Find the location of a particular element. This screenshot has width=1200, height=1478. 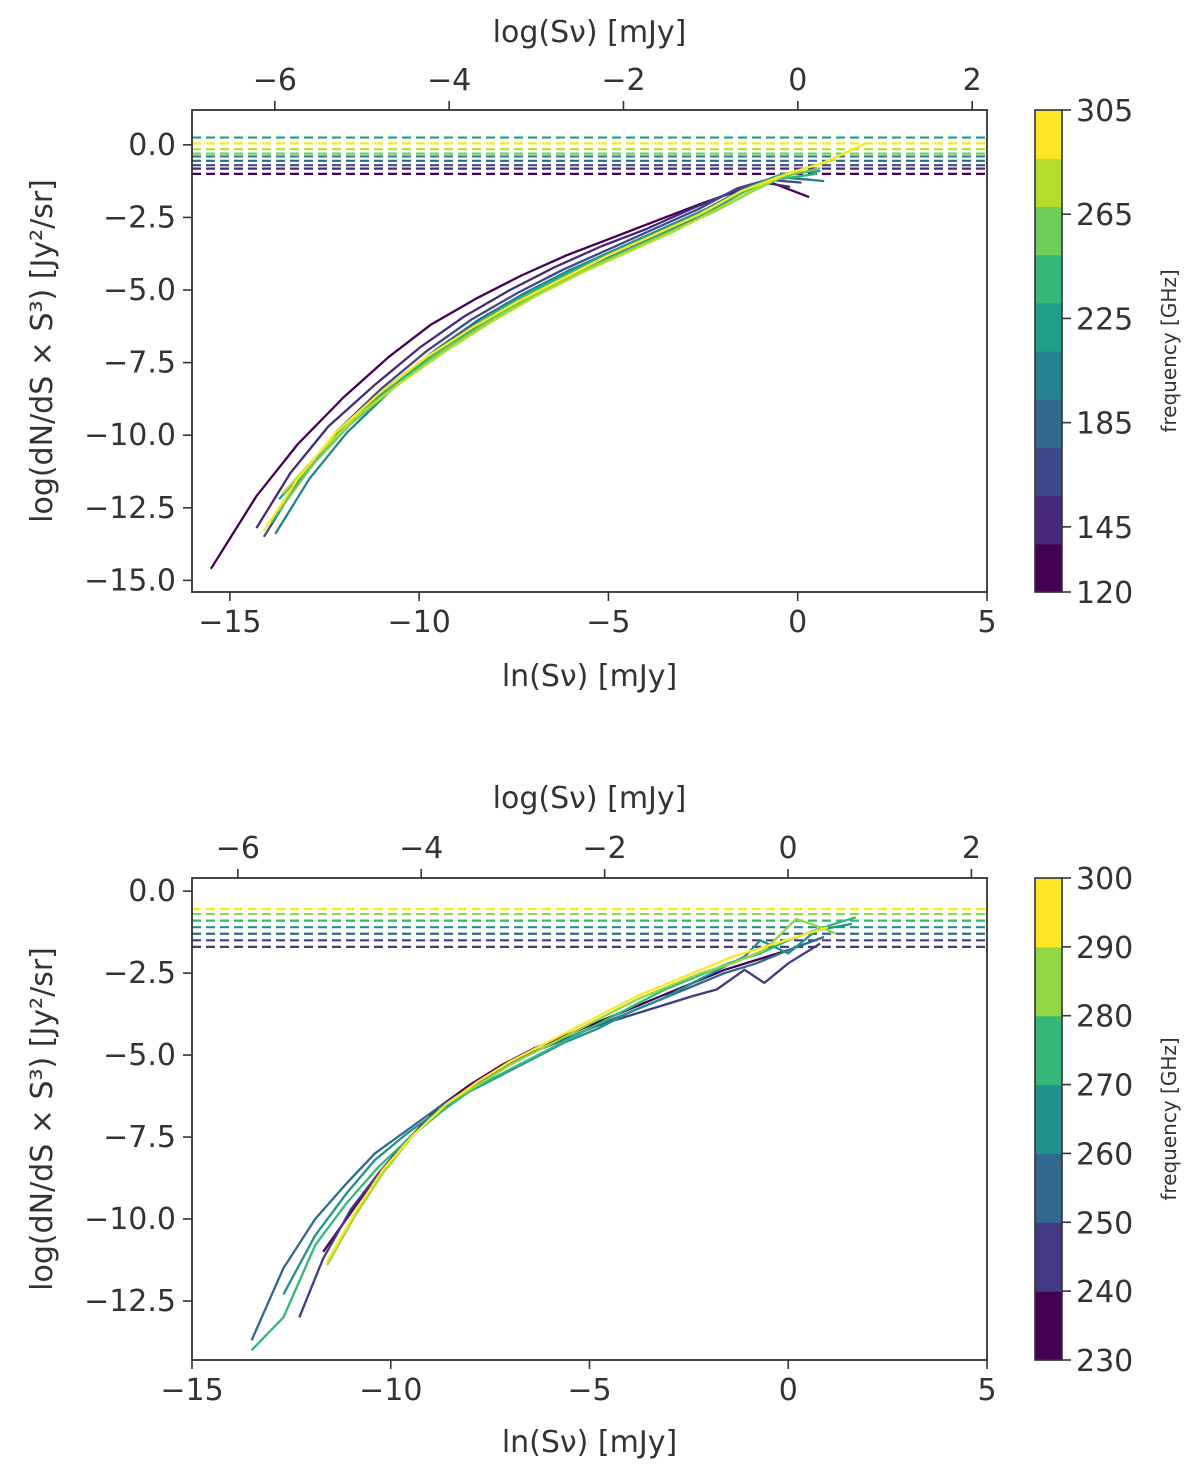

colorbar-tick-label: 250 is located at coordinates (1104, 1223).